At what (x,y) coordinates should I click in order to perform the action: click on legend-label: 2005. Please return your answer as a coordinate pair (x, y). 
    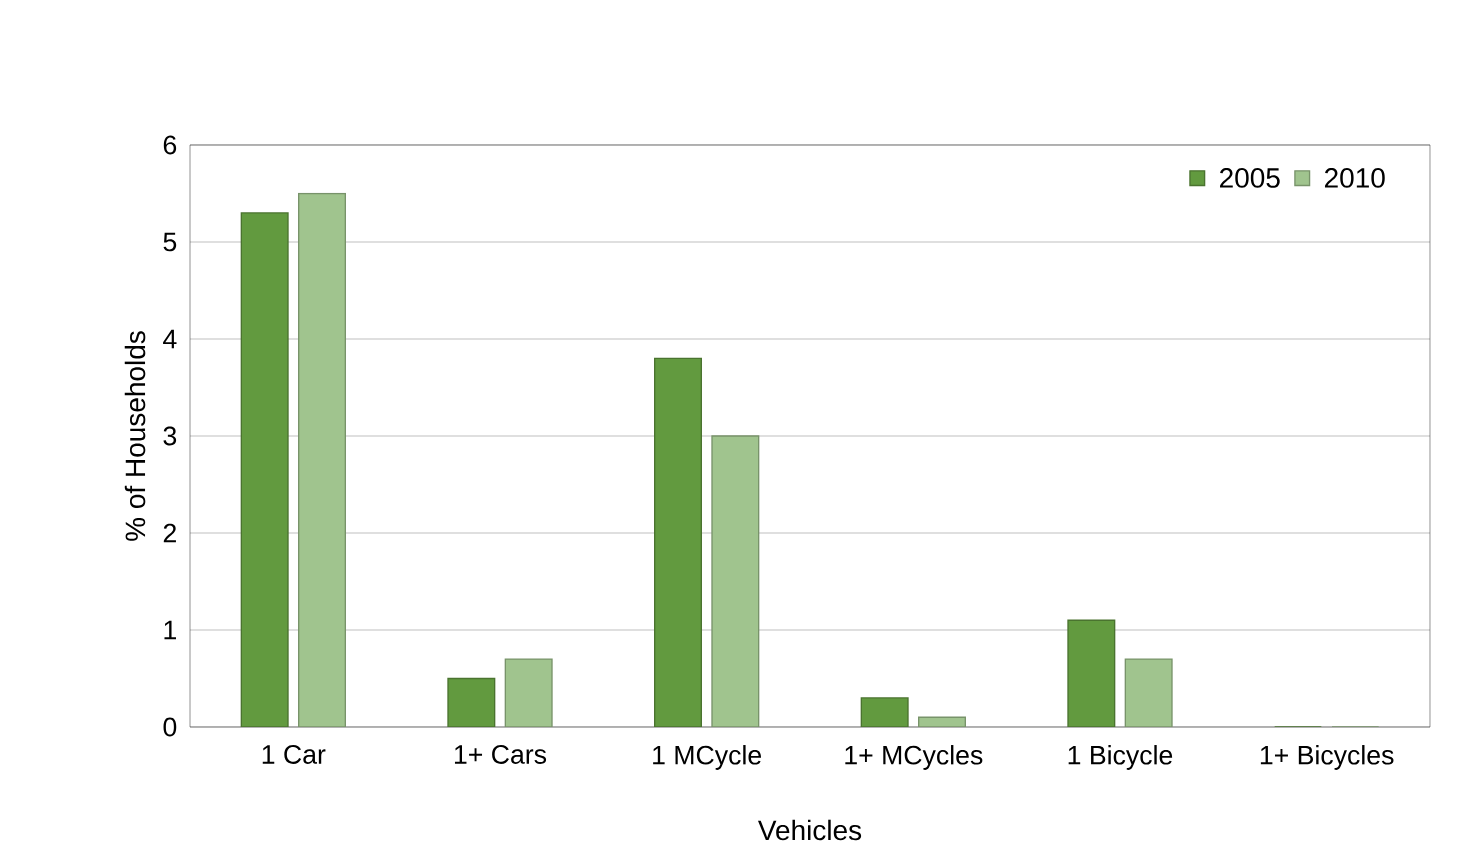
    Looking at the image, I should click on (1250, 178).